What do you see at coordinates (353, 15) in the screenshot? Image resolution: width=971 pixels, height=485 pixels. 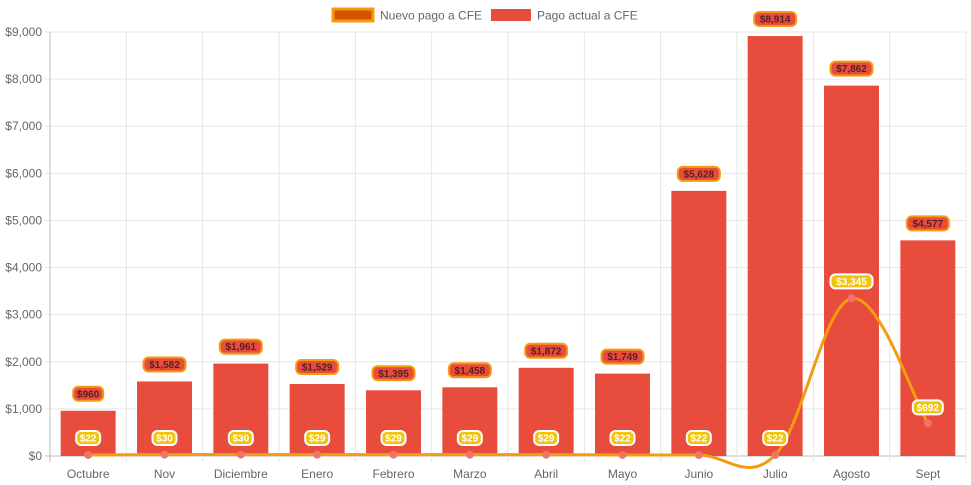 I see `legend-swatch-nuevo` at bounding box center [353, 15].